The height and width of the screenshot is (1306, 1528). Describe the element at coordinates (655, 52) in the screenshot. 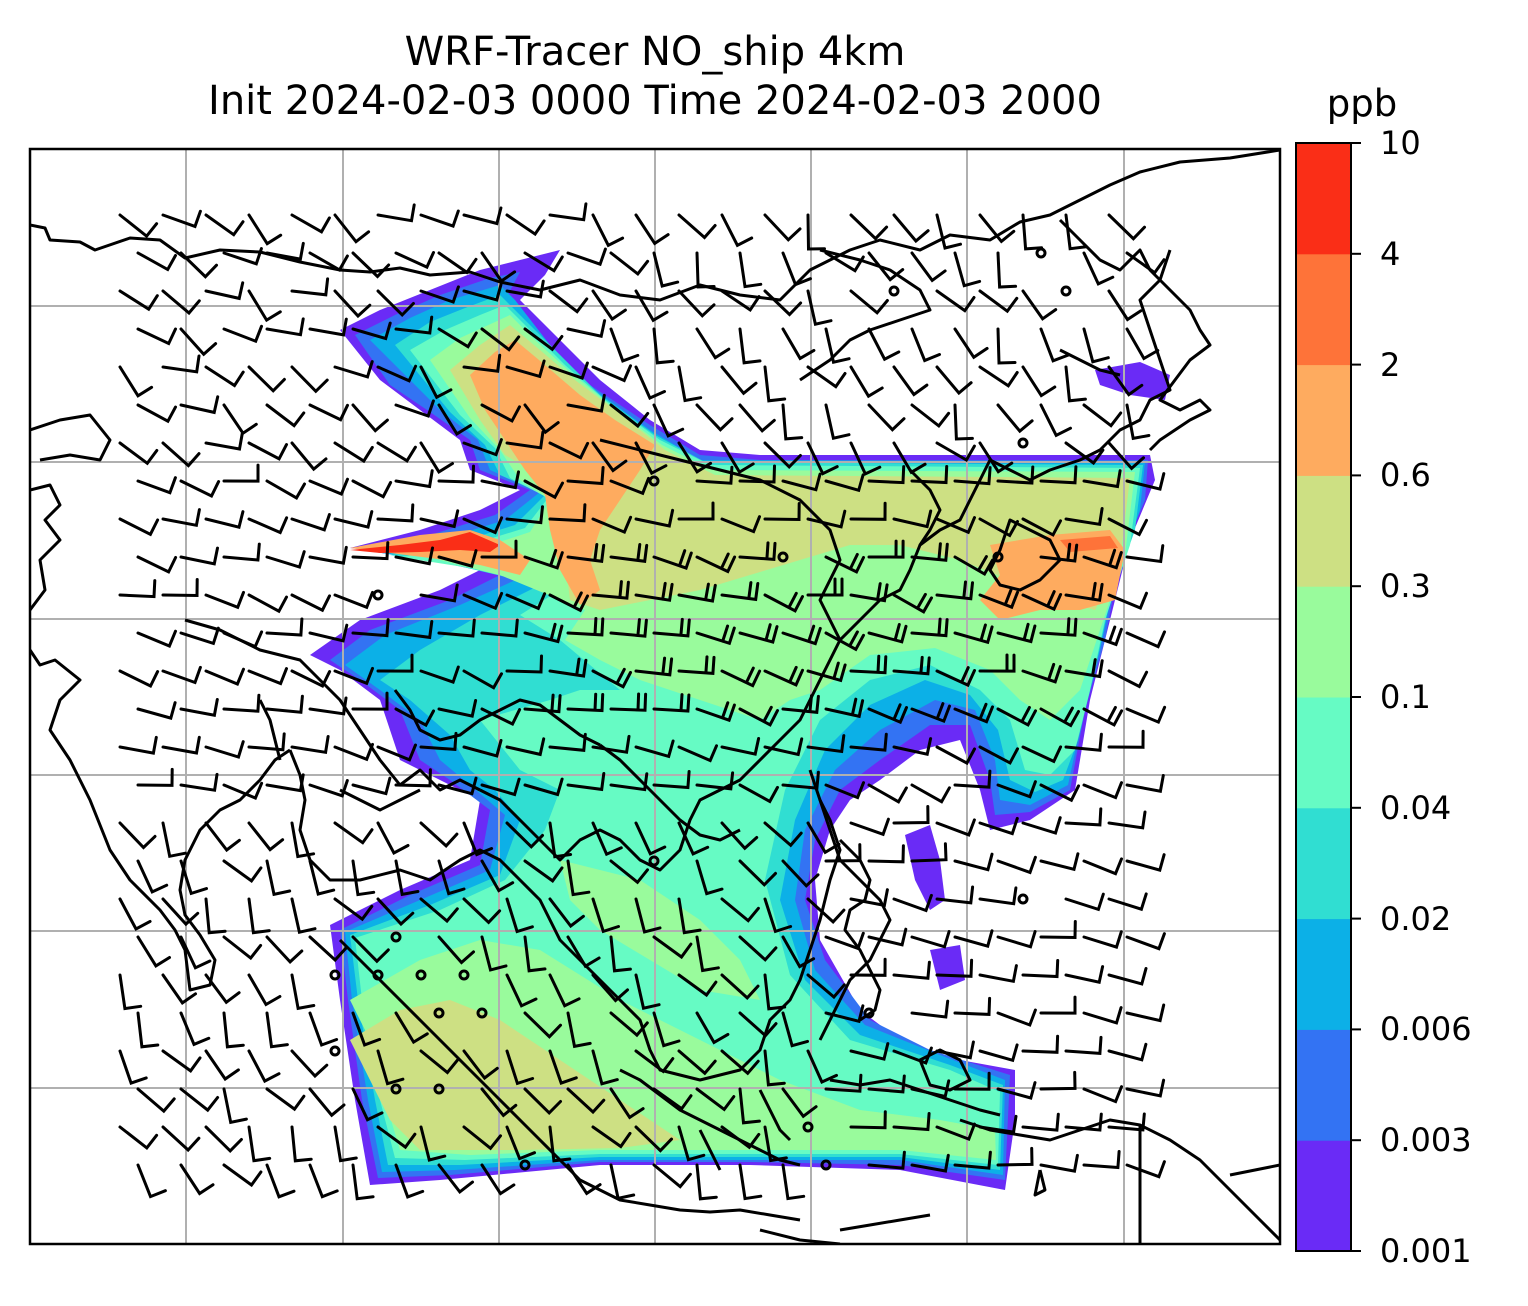

I see `title-line-1: WRF-Tracer NO_ship 4km` at that location.